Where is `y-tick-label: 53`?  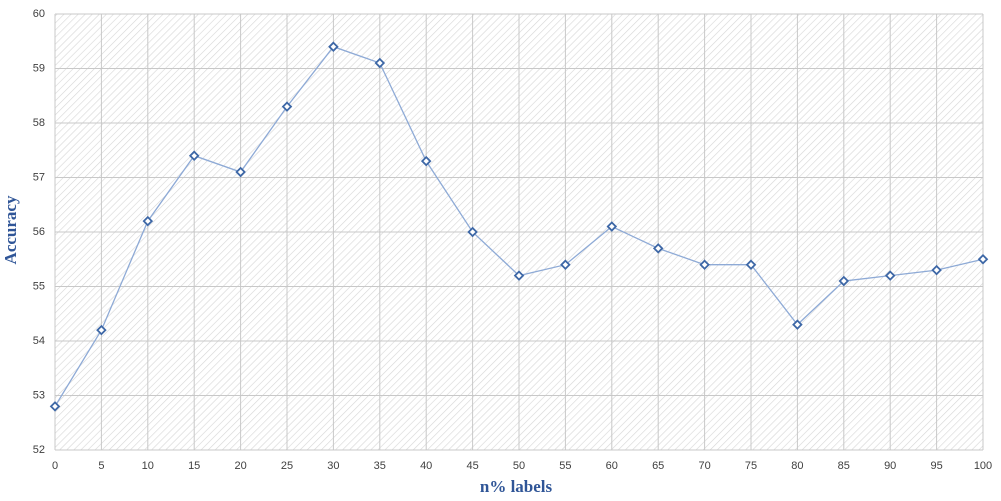
y-tick-label: 53 is located at coordinates (39, 395).